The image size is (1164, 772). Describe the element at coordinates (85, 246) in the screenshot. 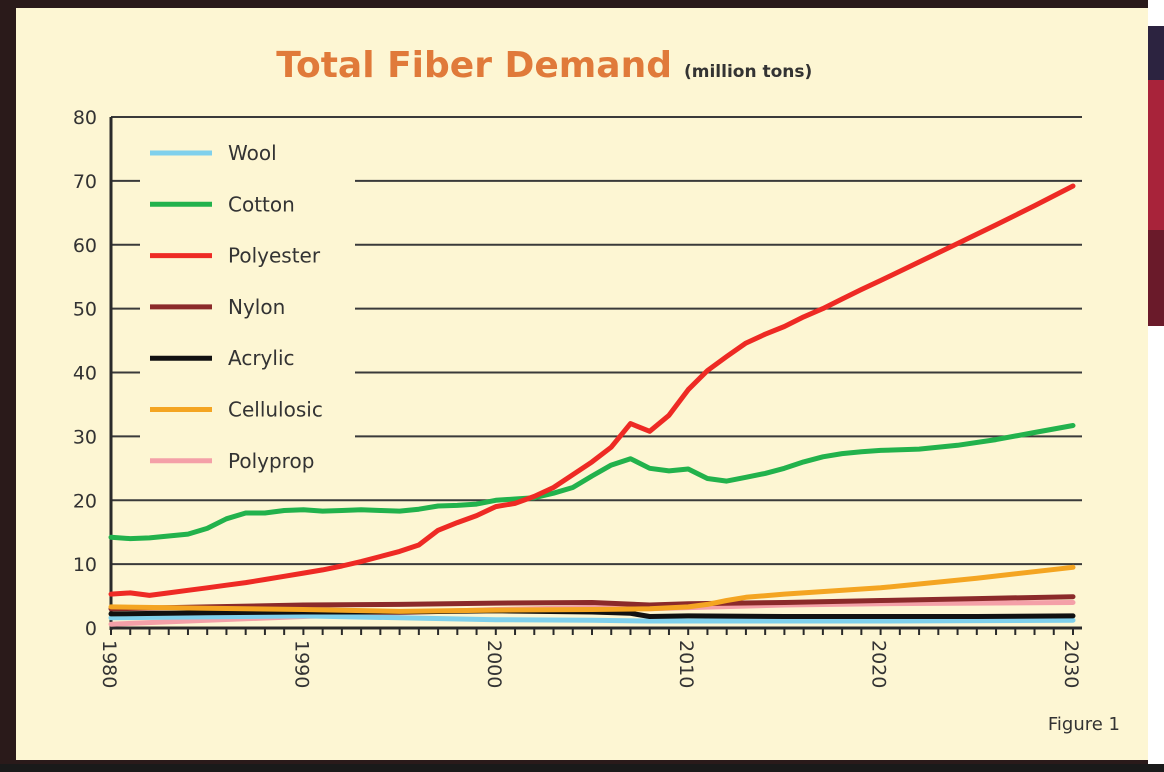

I see `y-tick-label: 60` at that location.